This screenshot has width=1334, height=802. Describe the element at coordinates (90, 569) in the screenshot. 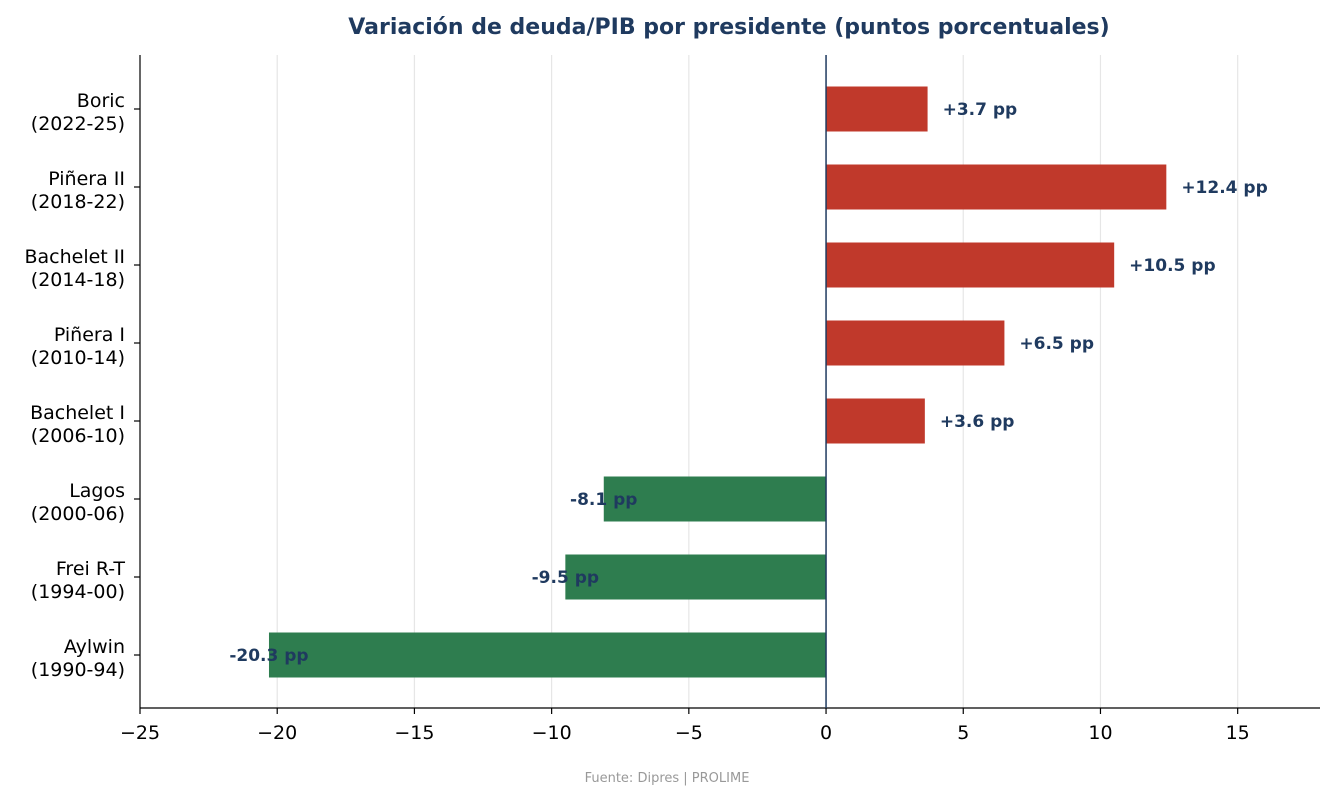

I see `y-tick-label: Frei R-T` at that location.